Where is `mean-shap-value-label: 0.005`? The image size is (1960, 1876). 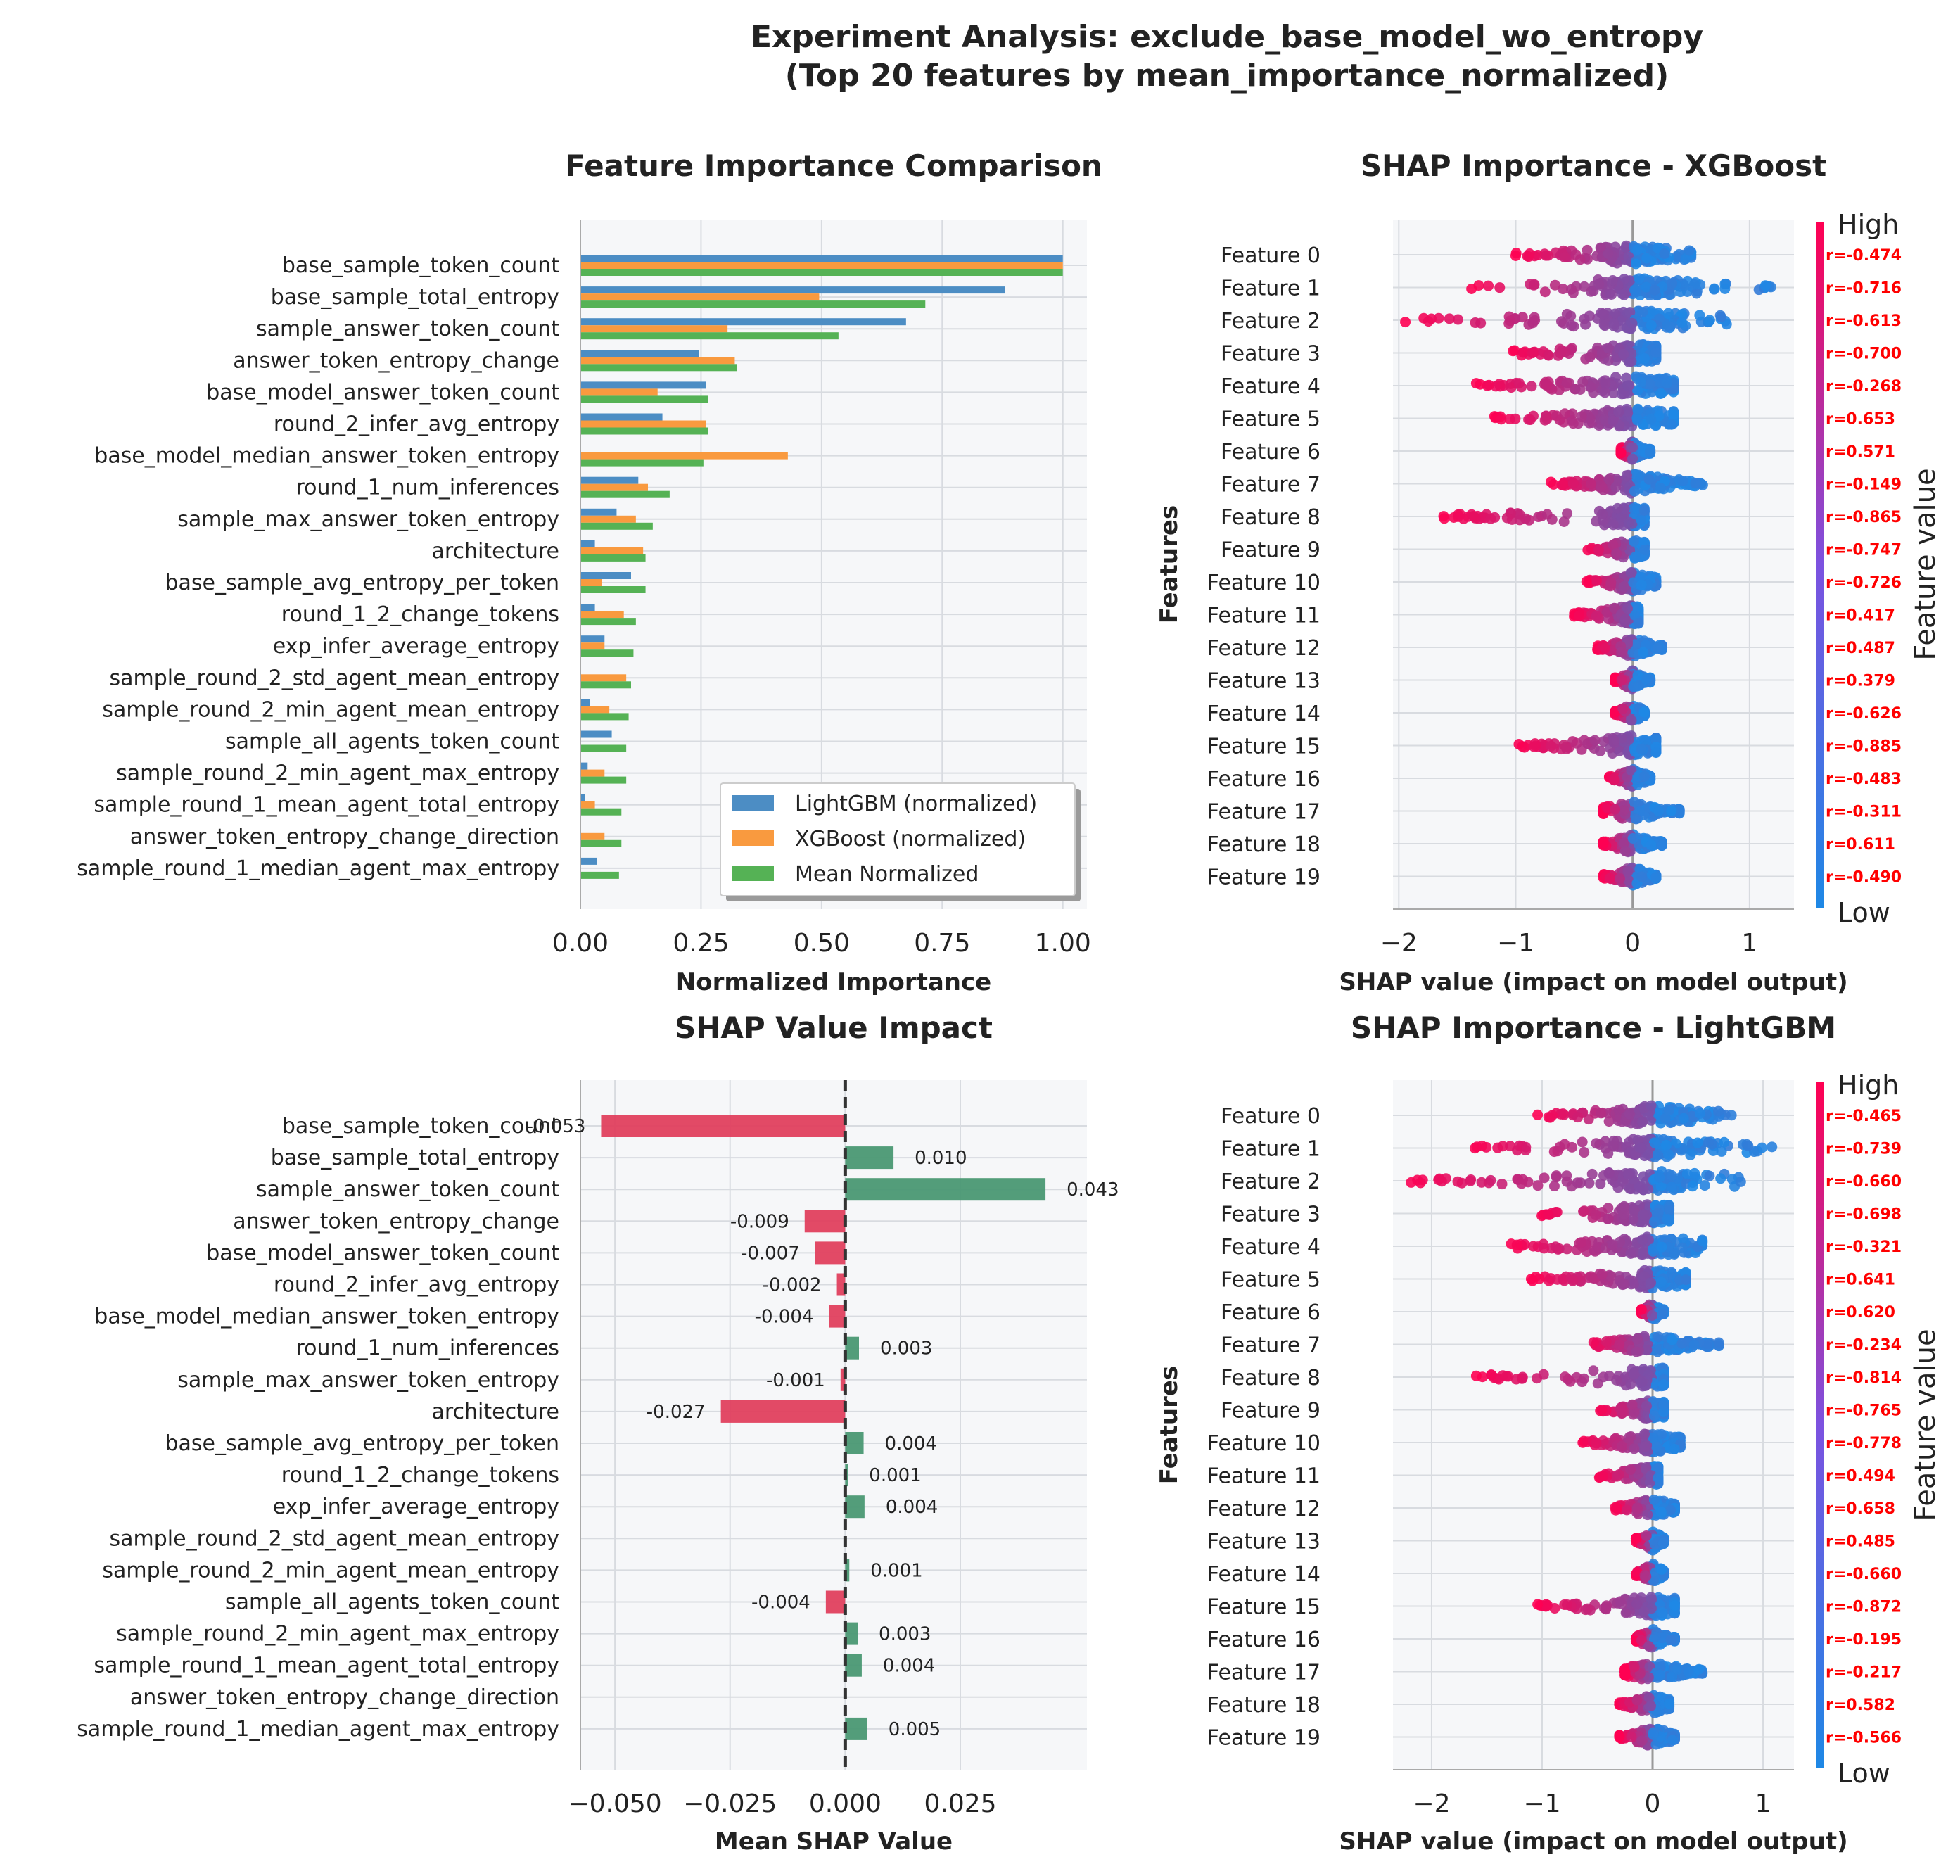 mean-shap-value-label: 0.005 is located at coordinates (915, 1729).